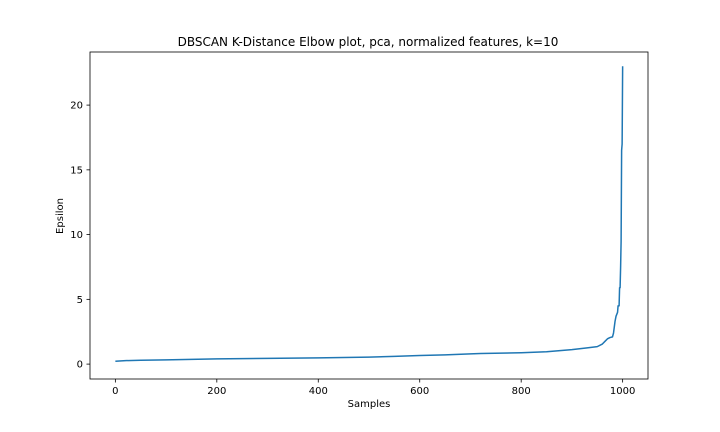  I want to click on y-axis-label: Epsilon, so click(60, 216).